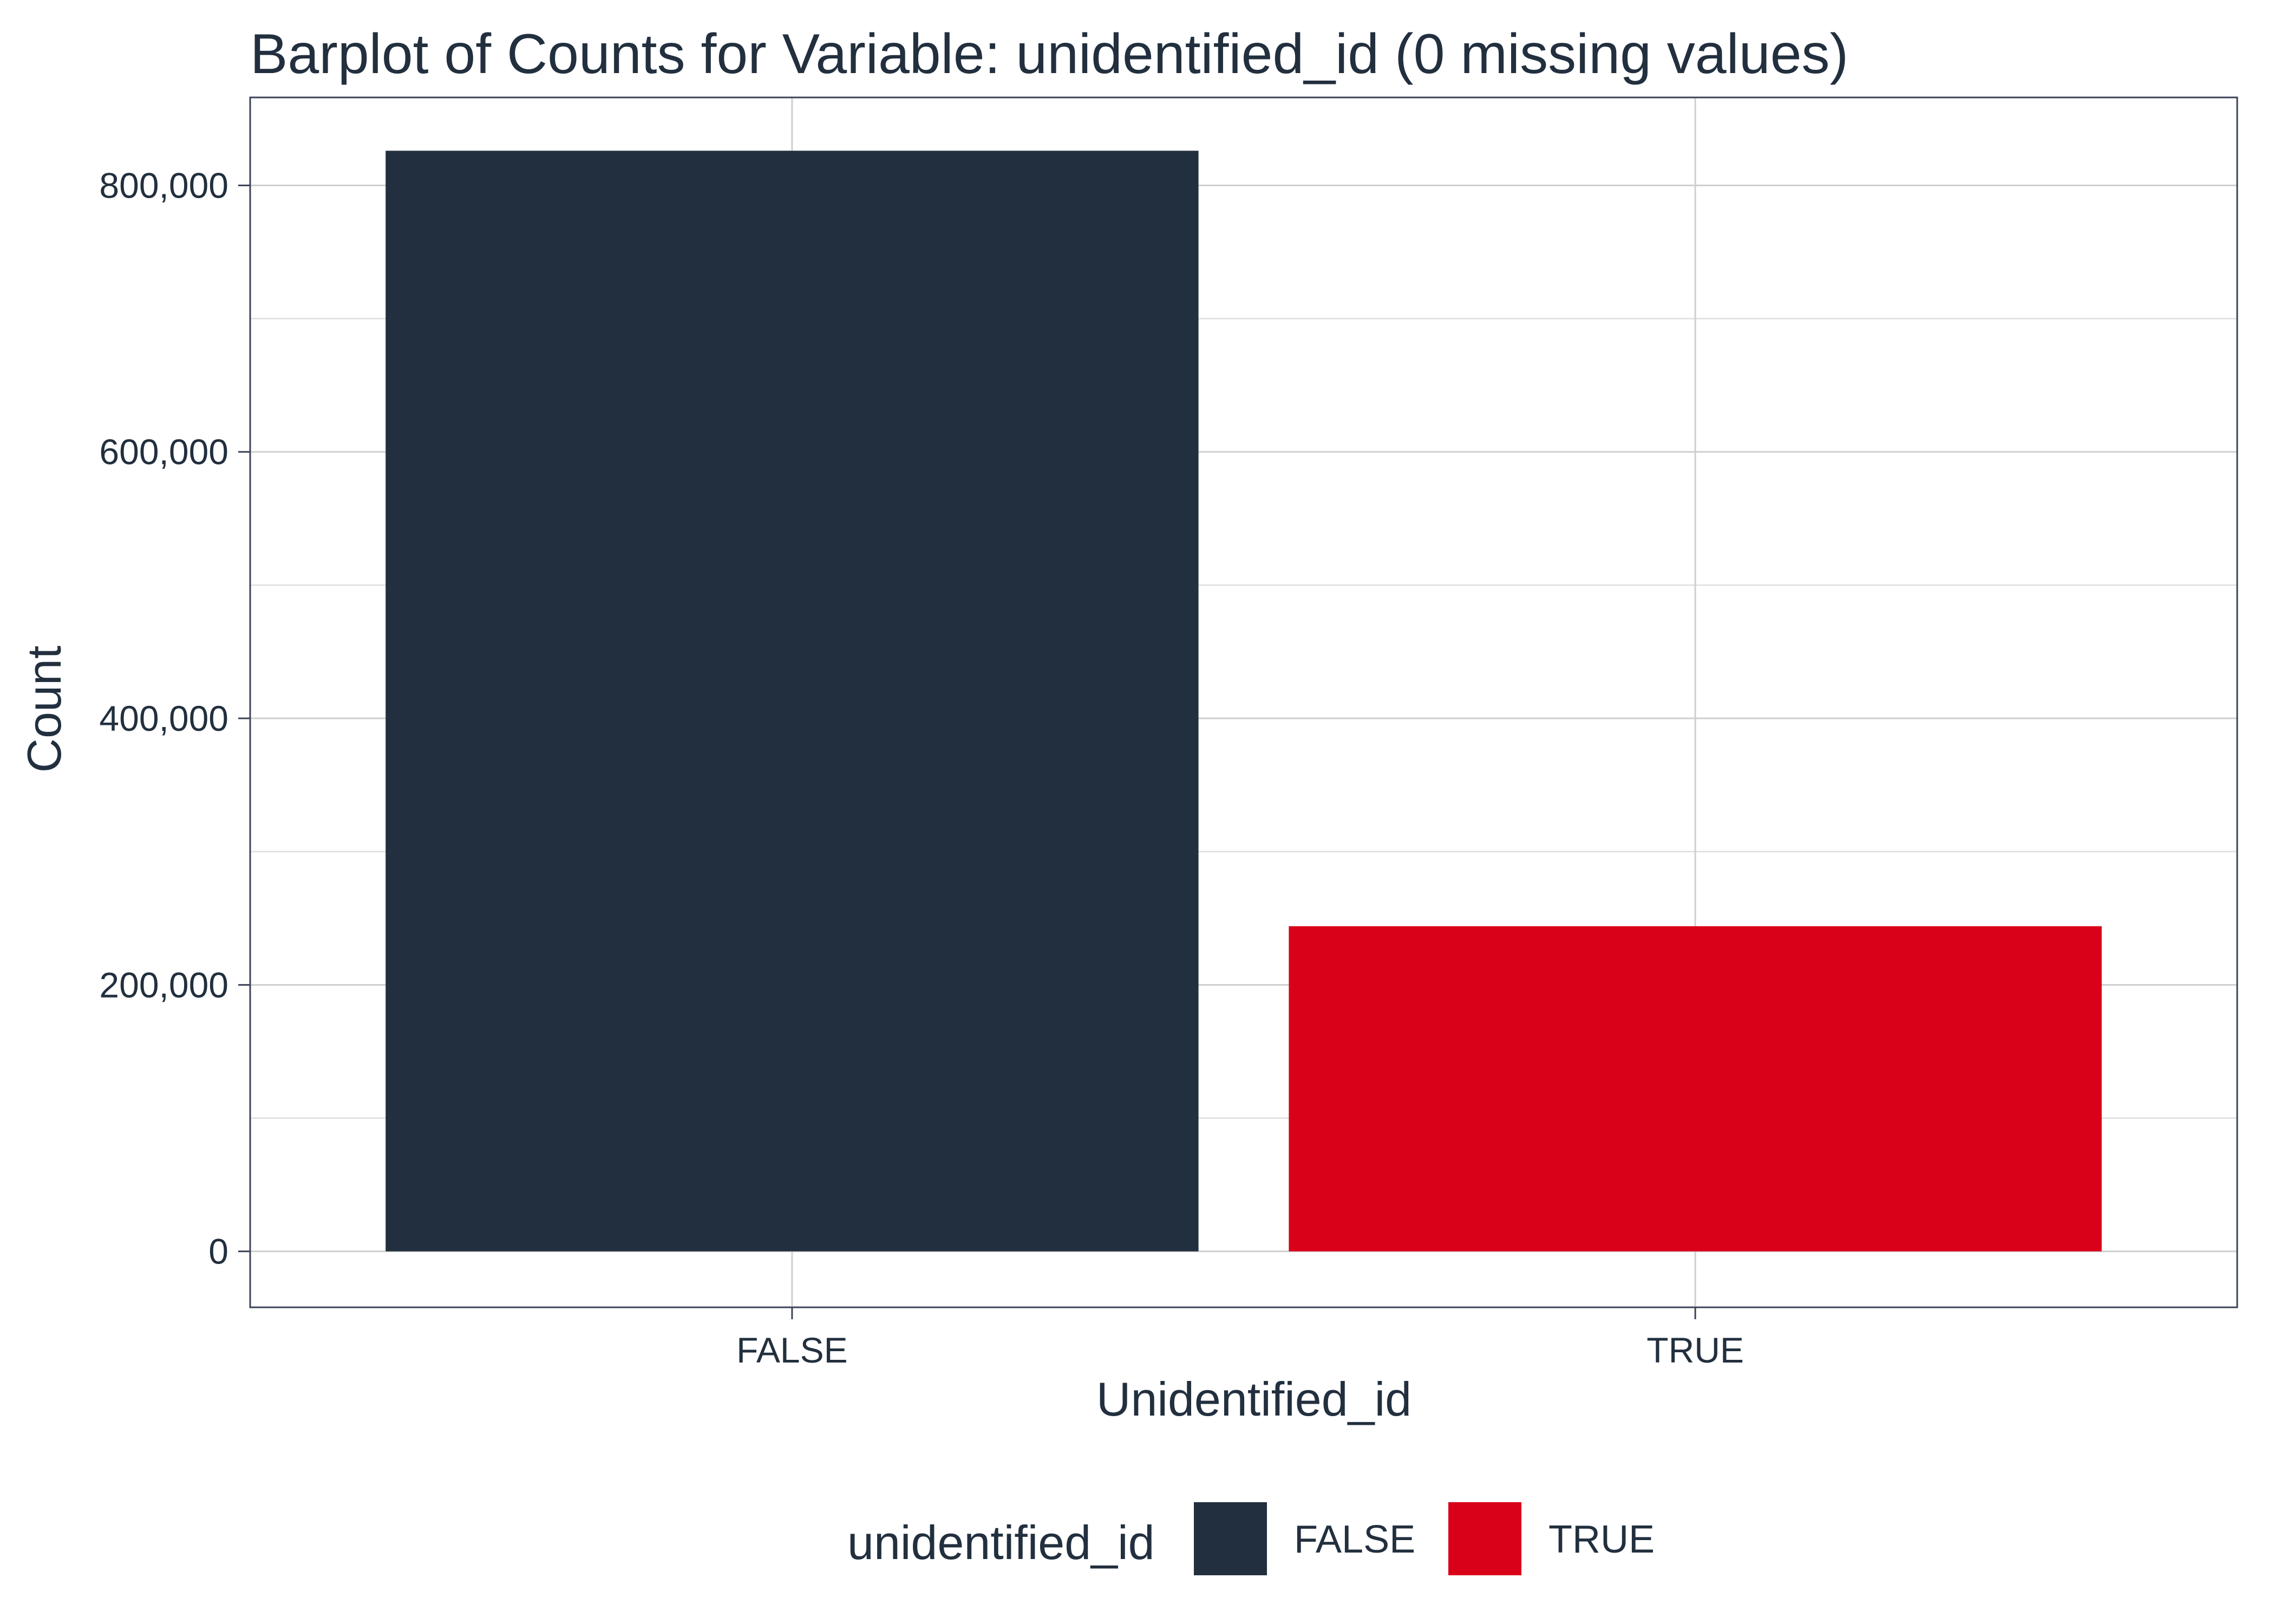 This screenshot has width=2274, height=1624. Describe the element at coordinates (164, 718) in the screenshot. I see `y-tick-label: 400,000` at that location.